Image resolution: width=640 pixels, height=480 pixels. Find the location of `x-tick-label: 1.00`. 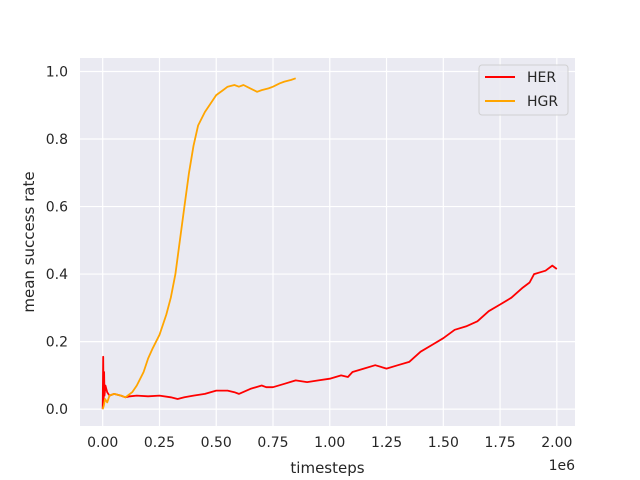

x-tick-label: 1.00 is located at coordinates (329, 443).